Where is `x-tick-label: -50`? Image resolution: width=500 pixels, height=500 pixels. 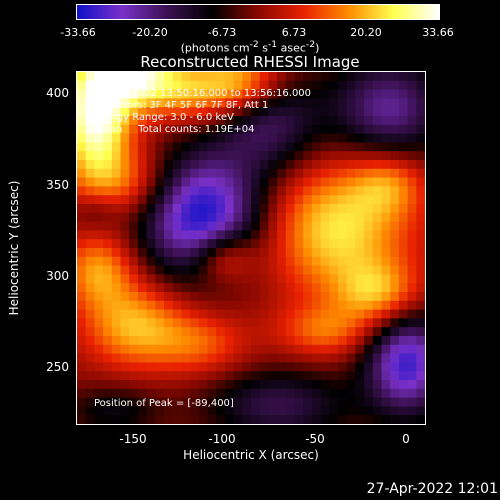 x-tick-label: -50 is located at coordinates (315, 439).